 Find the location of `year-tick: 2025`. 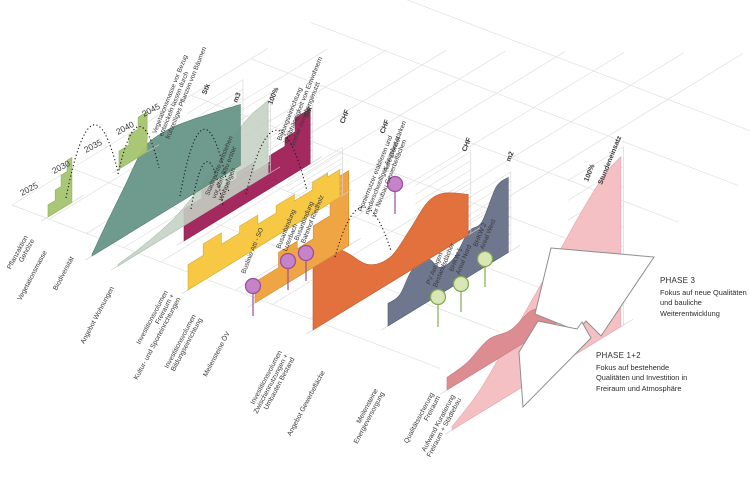

year-tick: 2025 is located at coordinates (29, 189).